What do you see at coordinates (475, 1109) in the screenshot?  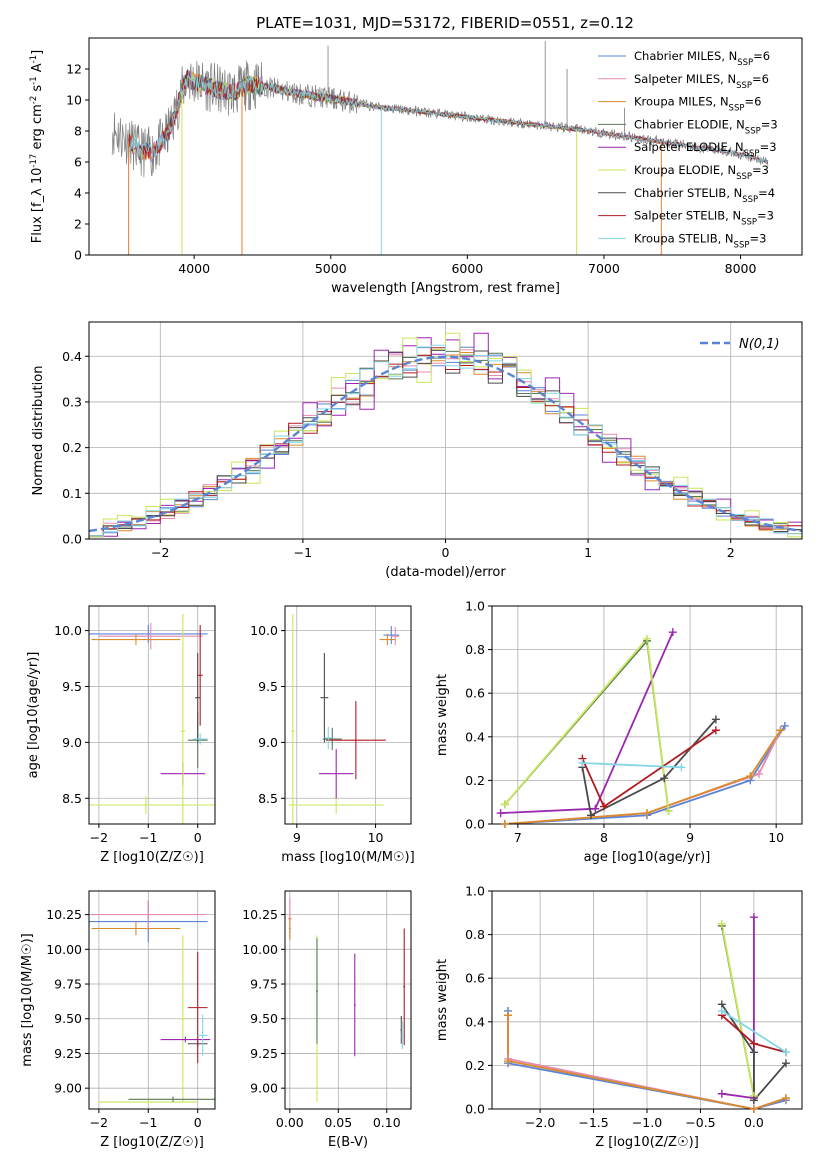 I see `y-tick-label: 0.0` at bounding box center [475, 1109].